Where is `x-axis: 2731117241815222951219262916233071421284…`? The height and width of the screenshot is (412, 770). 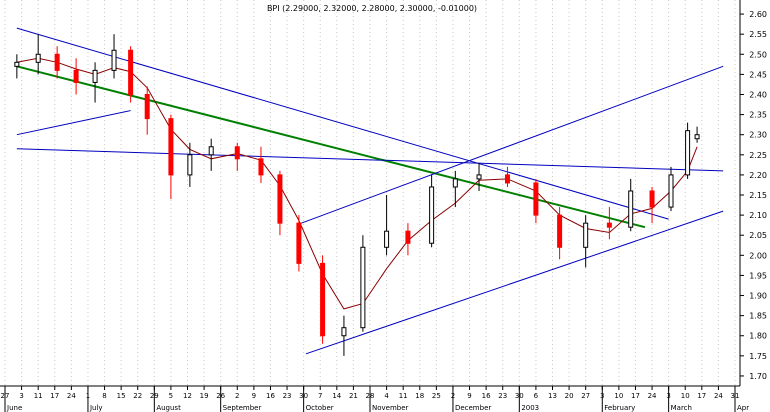
x-axis: 2731117241815222951219262916233071421284… is located at coordinates (374, 398).